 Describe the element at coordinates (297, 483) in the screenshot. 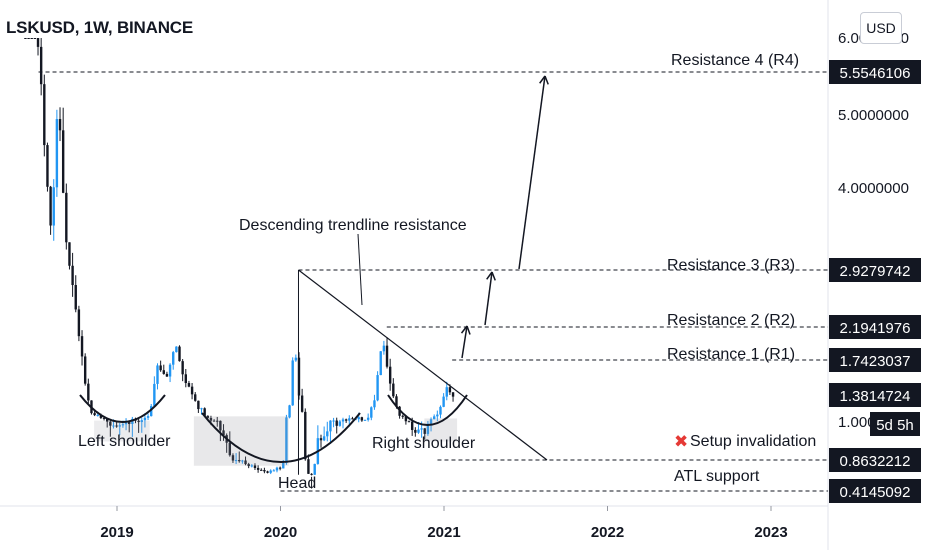

I see `head-label: Head` at that location.